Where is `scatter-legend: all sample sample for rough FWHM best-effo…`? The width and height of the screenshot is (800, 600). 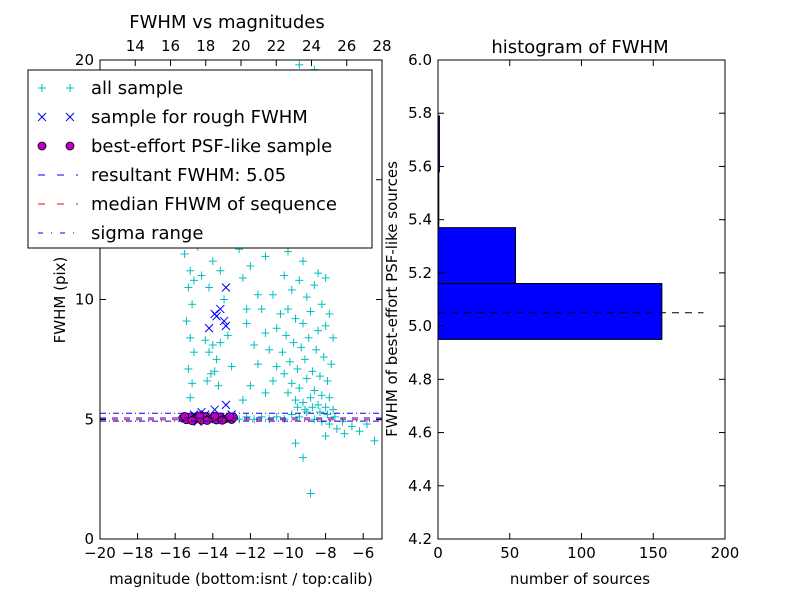
scatter-legend: all sample sample for rough FWHM best-effo… is located at coordinates (200, 159).